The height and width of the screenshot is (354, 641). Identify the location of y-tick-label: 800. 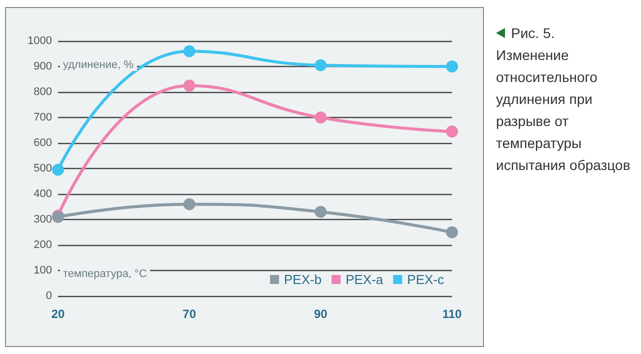
(43, 92).